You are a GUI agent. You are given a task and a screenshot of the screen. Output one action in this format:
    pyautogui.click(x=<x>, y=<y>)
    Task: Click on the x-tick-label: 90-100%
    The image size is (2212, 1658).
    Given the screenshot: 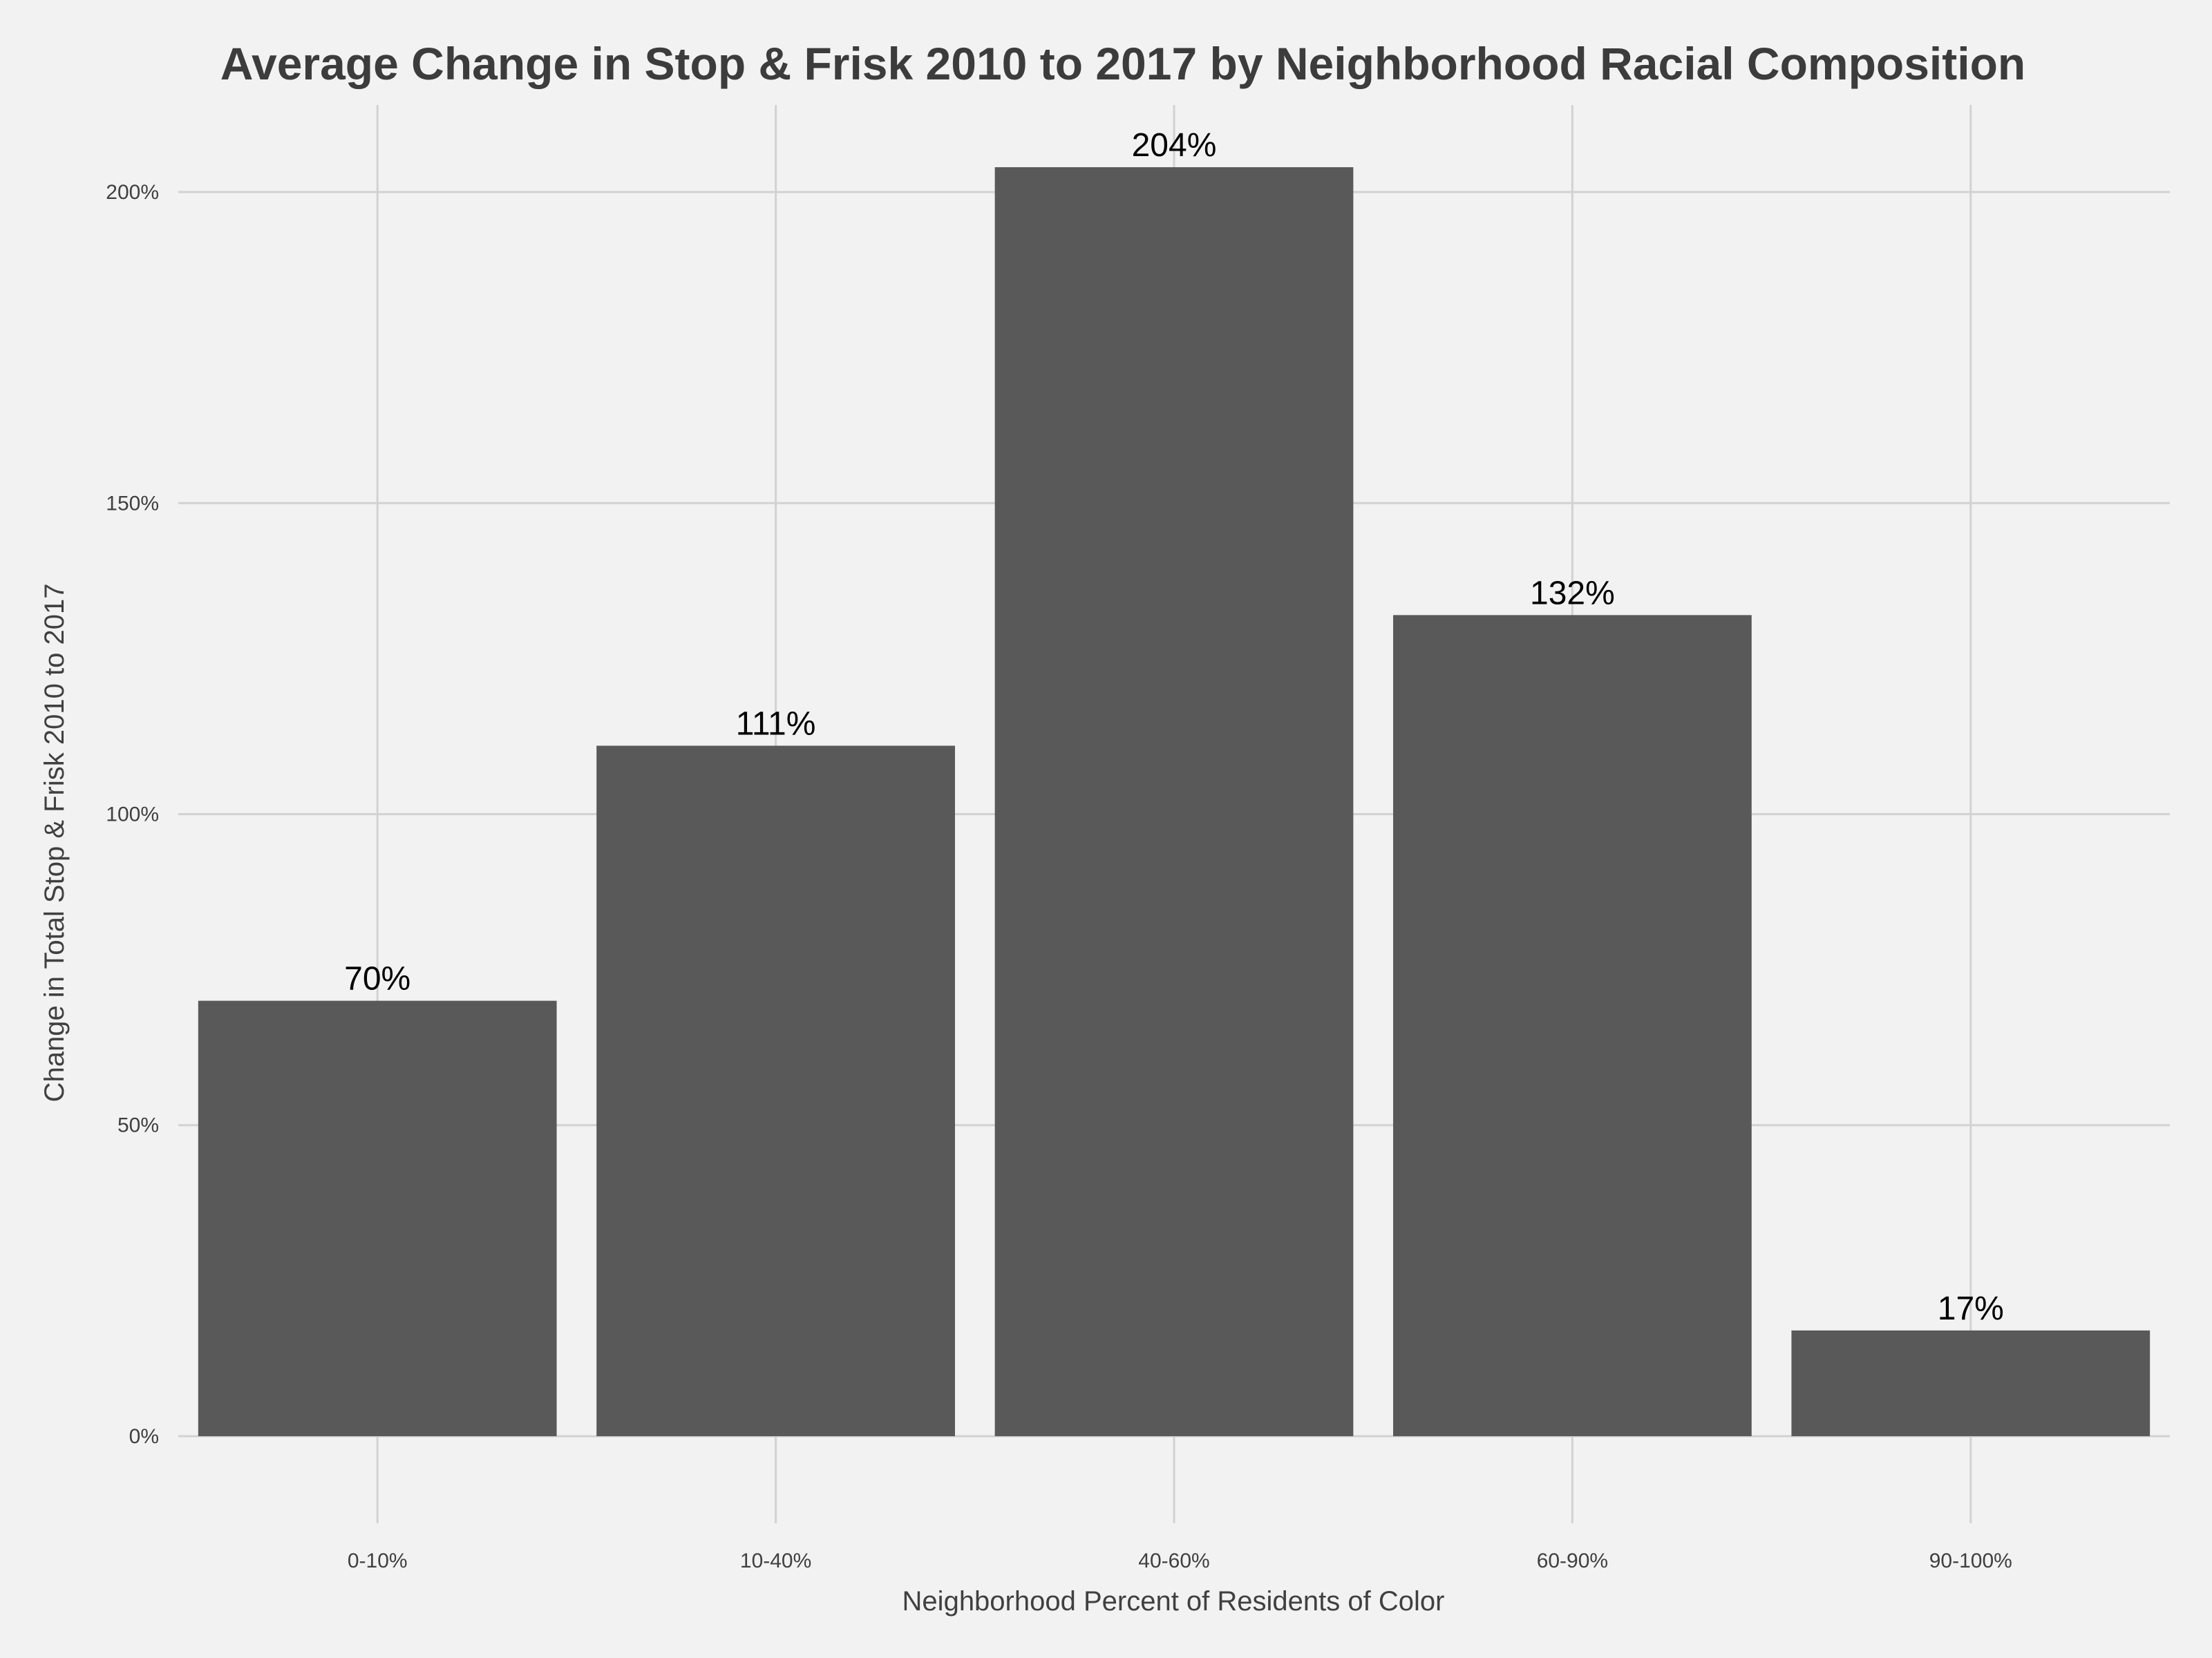 What is the action you would take?
    pyautogui.click(x=1970, y=1561)
    